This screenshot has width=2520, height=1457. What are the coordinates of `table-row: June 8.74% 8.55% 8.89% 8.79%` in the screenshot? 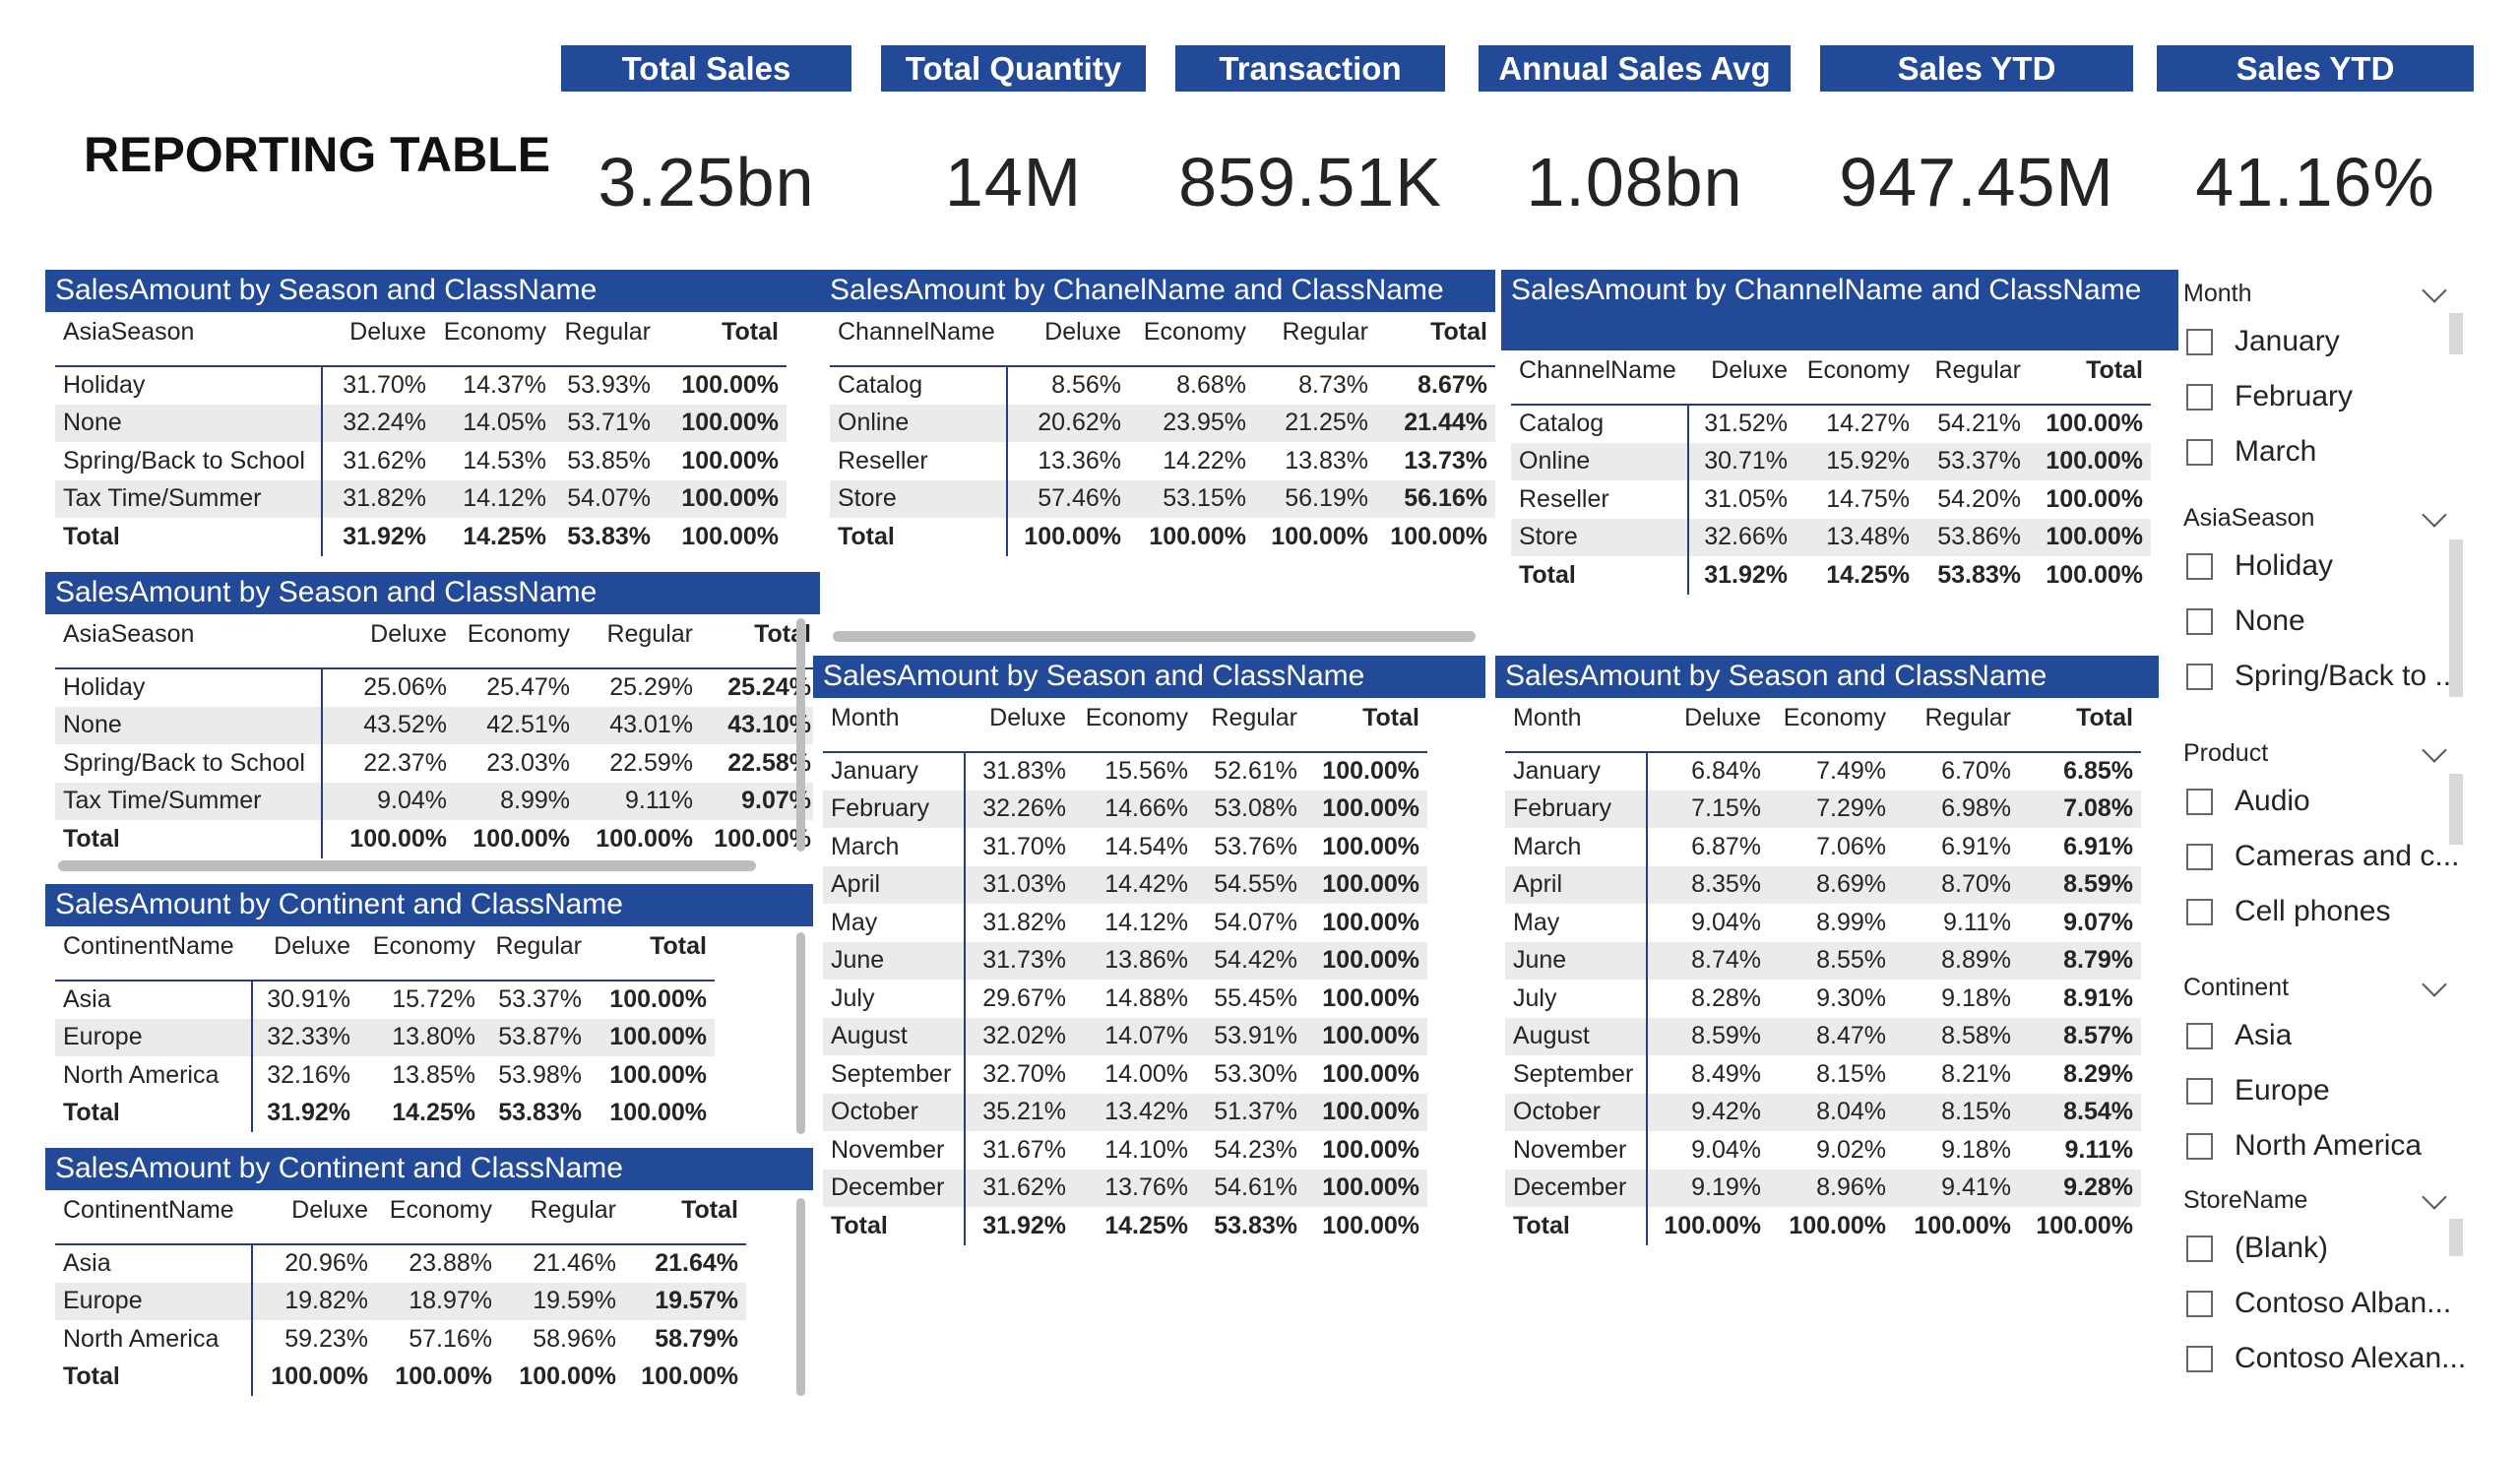 It's located at (1823, 960).